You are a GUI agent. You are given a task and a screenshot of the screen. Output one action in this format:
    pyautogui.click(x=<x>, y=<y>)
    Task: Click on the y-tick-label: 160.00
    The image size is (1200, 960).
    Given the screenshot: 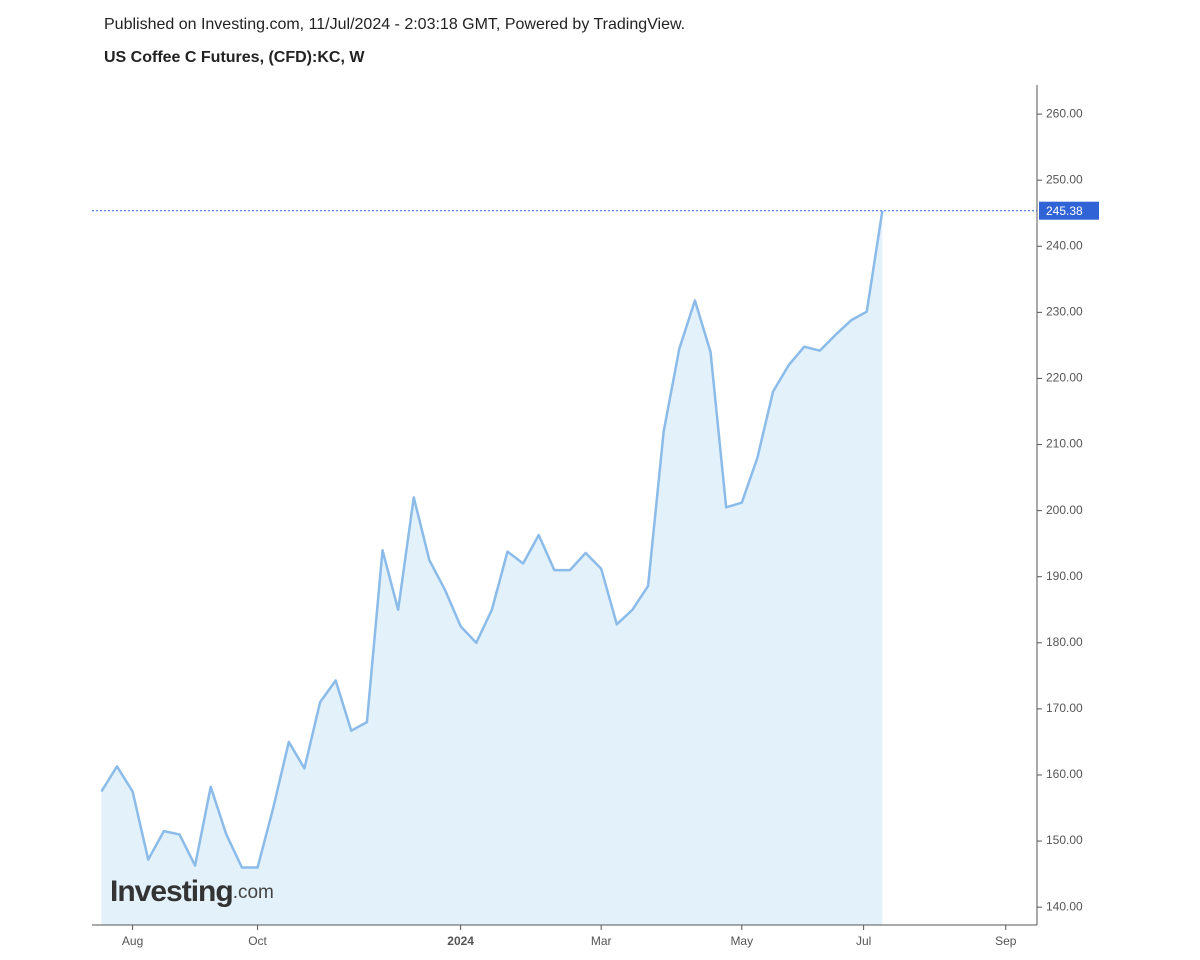 What is the action you would take?
    pyautogui.click(x=1064, y=774)
    